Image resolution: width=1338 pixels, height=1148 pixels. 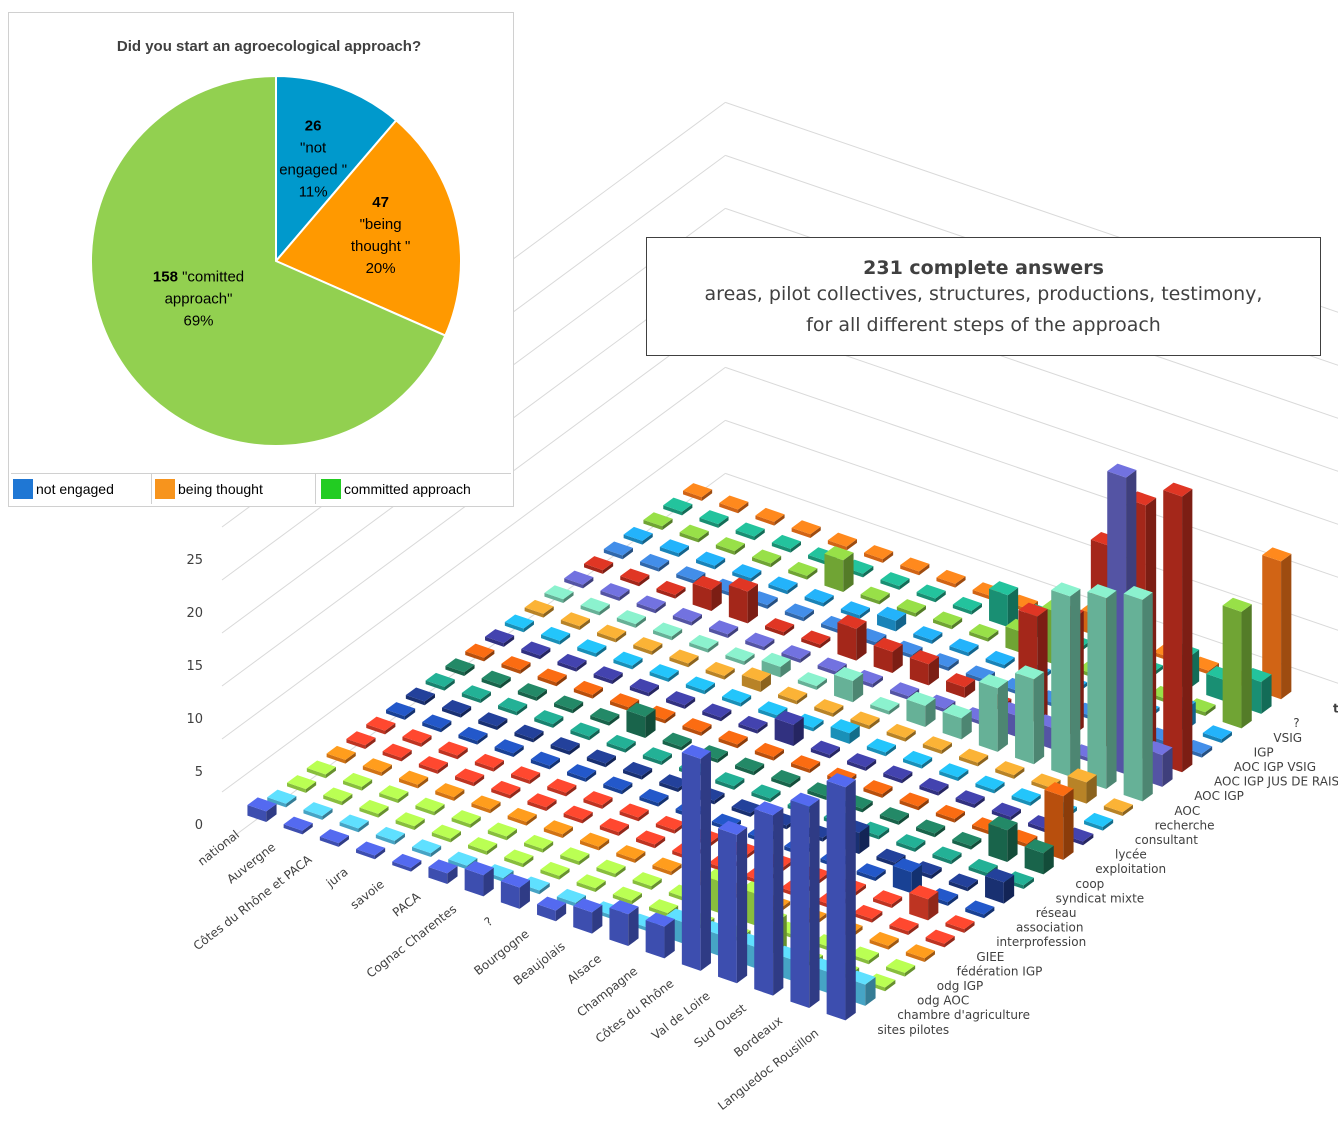 I want to click on y-tick-label: interprofession, so click(x=1041, y=942).